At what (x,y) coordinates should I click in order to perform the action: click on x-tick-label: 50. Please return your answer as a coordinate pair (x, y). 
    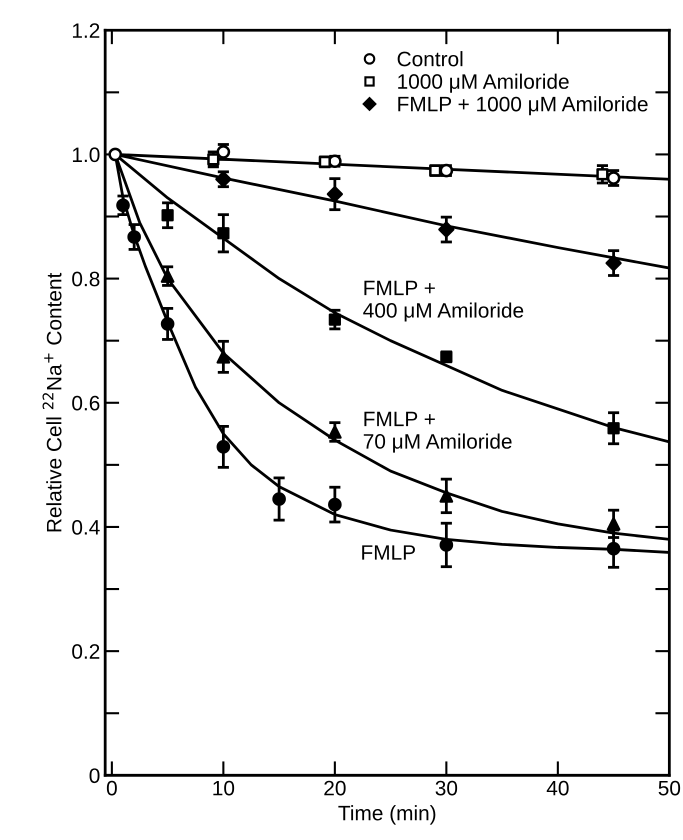
    Looking at the image, I should click on (669, 788).